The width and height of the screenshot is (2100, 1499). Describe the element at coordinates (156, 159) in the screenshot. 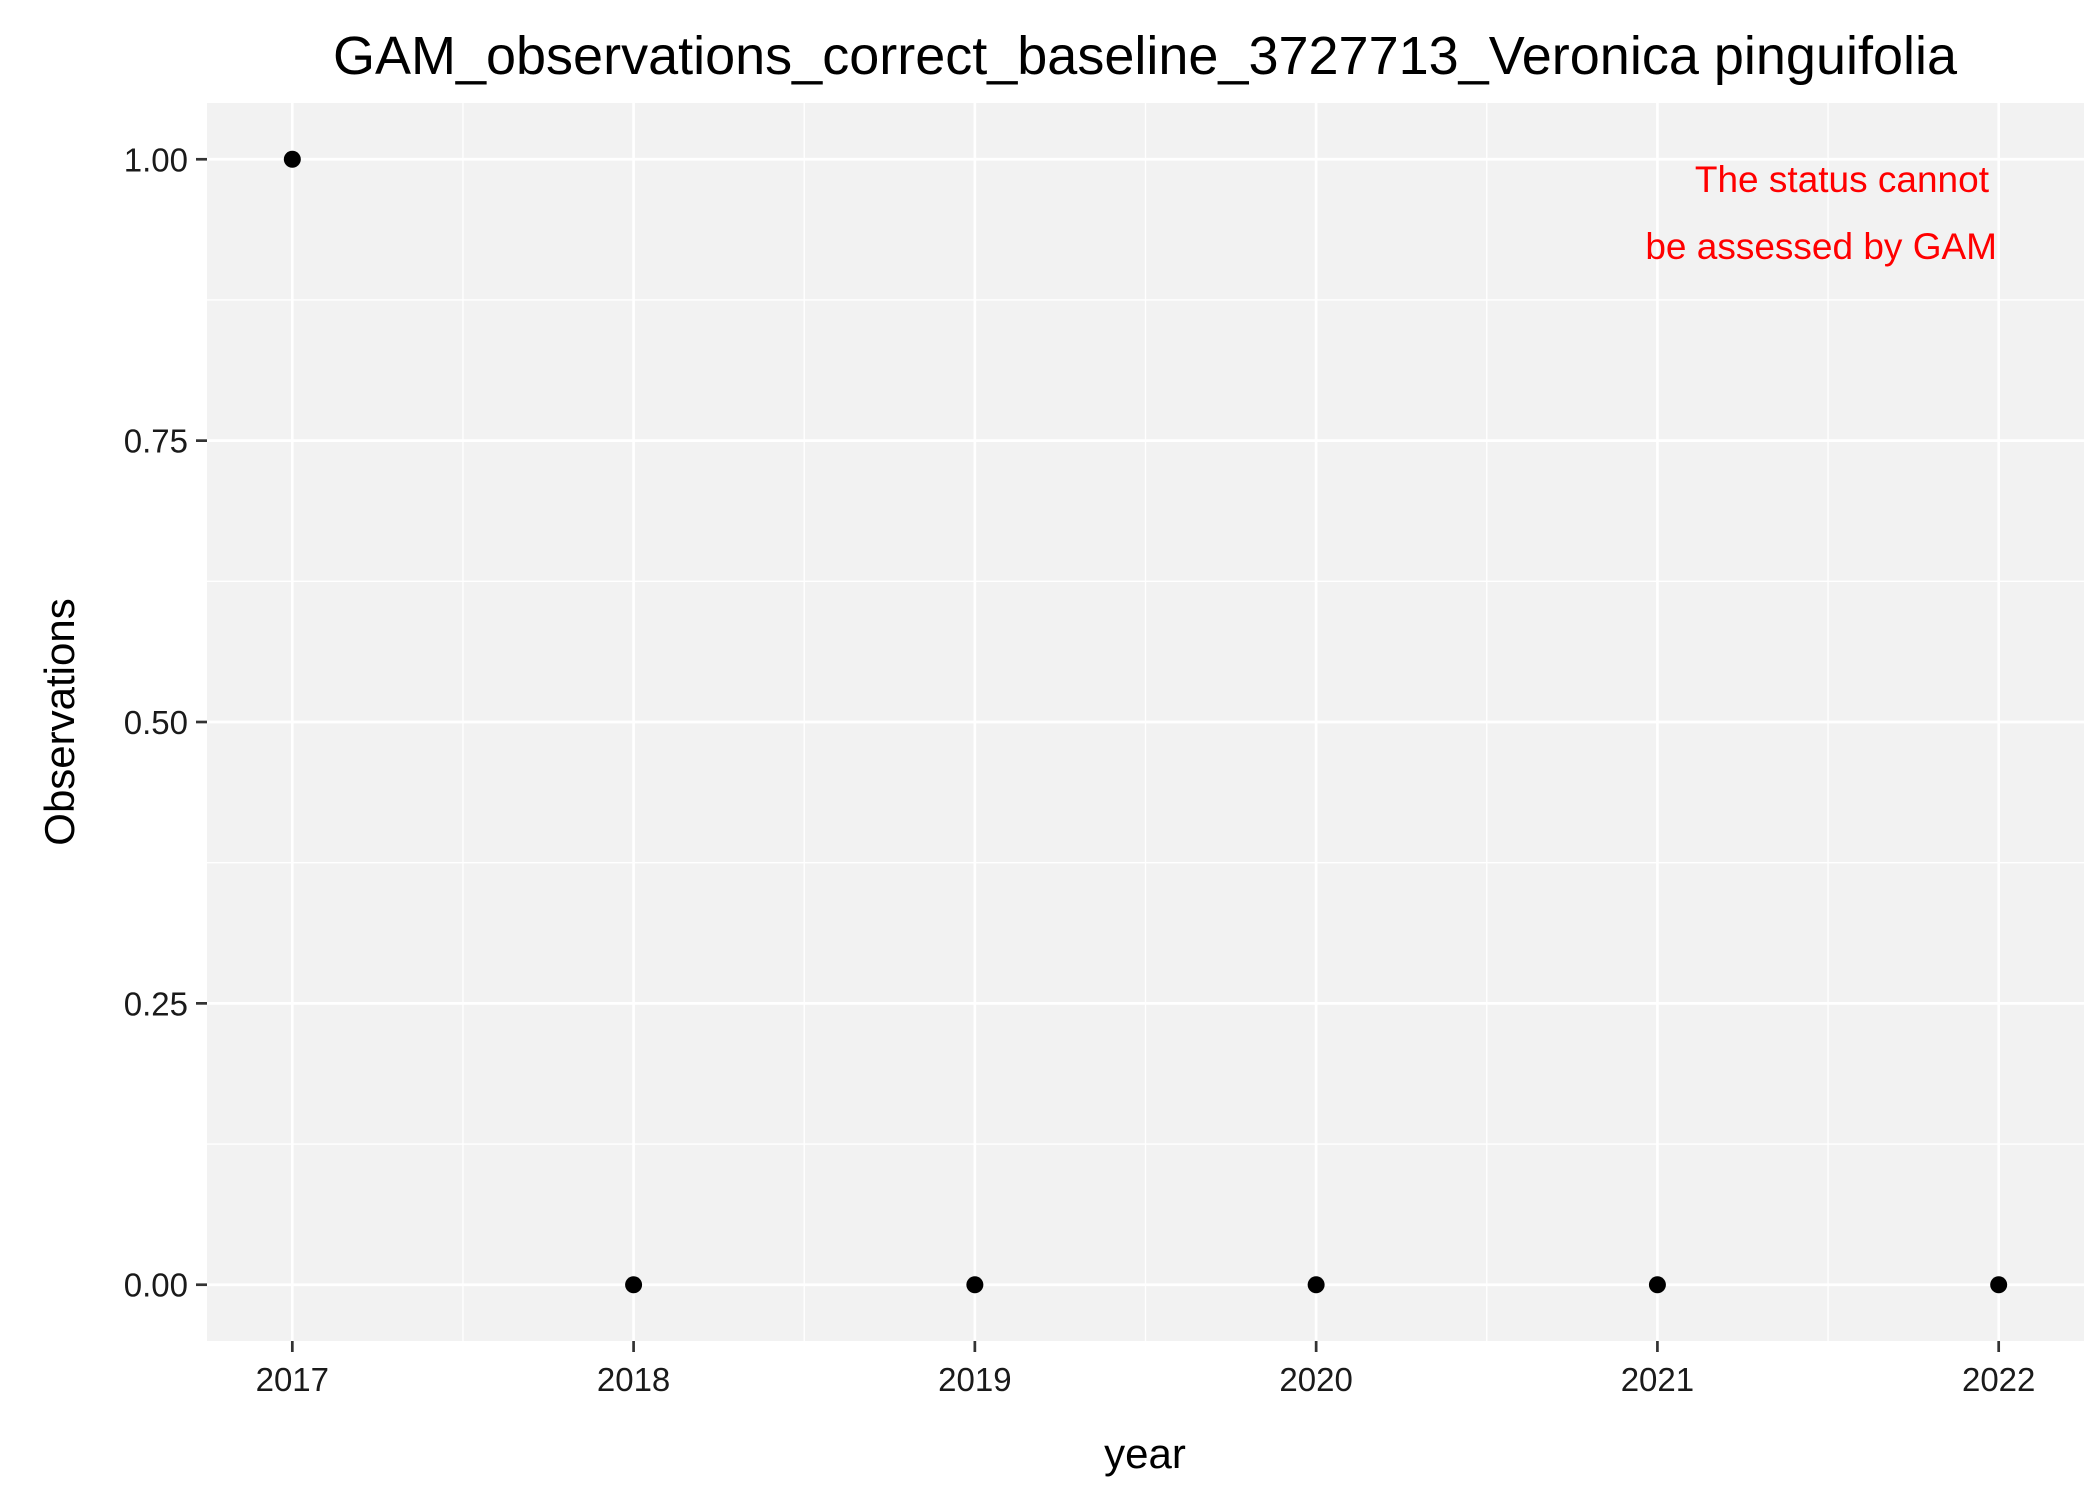

I see `y-tick-label: 1.00` at that location.